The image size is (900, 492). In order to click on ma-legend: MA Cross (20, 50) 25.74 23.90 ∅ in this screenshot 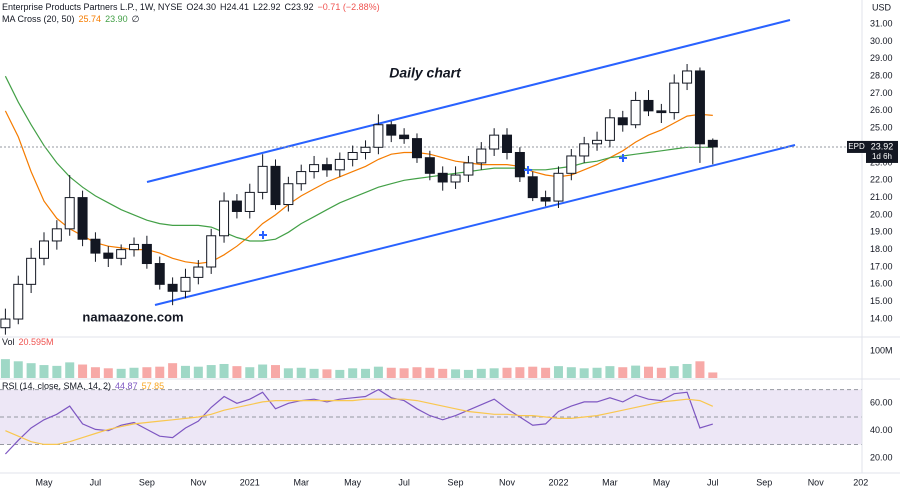, I will do `click(71, 19)`.